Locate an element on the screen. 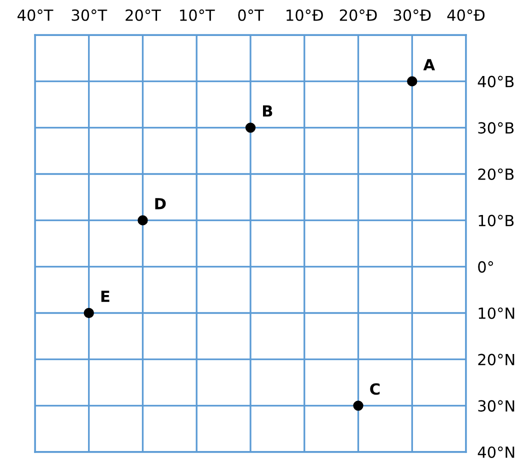 Image resolution: width=530 pixels, height=470 pixels. annotation: D is located at coordinates (160, 204).